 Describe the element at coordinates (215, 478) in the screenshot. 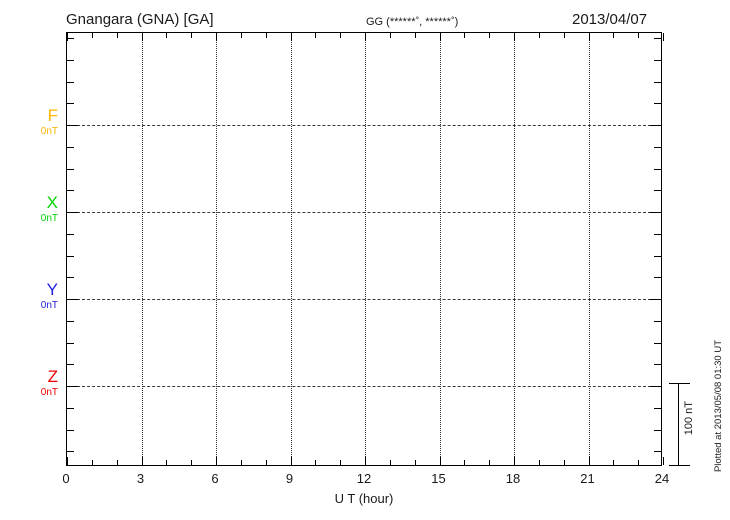

I see `x-axis-tick-label: 6` at that location.